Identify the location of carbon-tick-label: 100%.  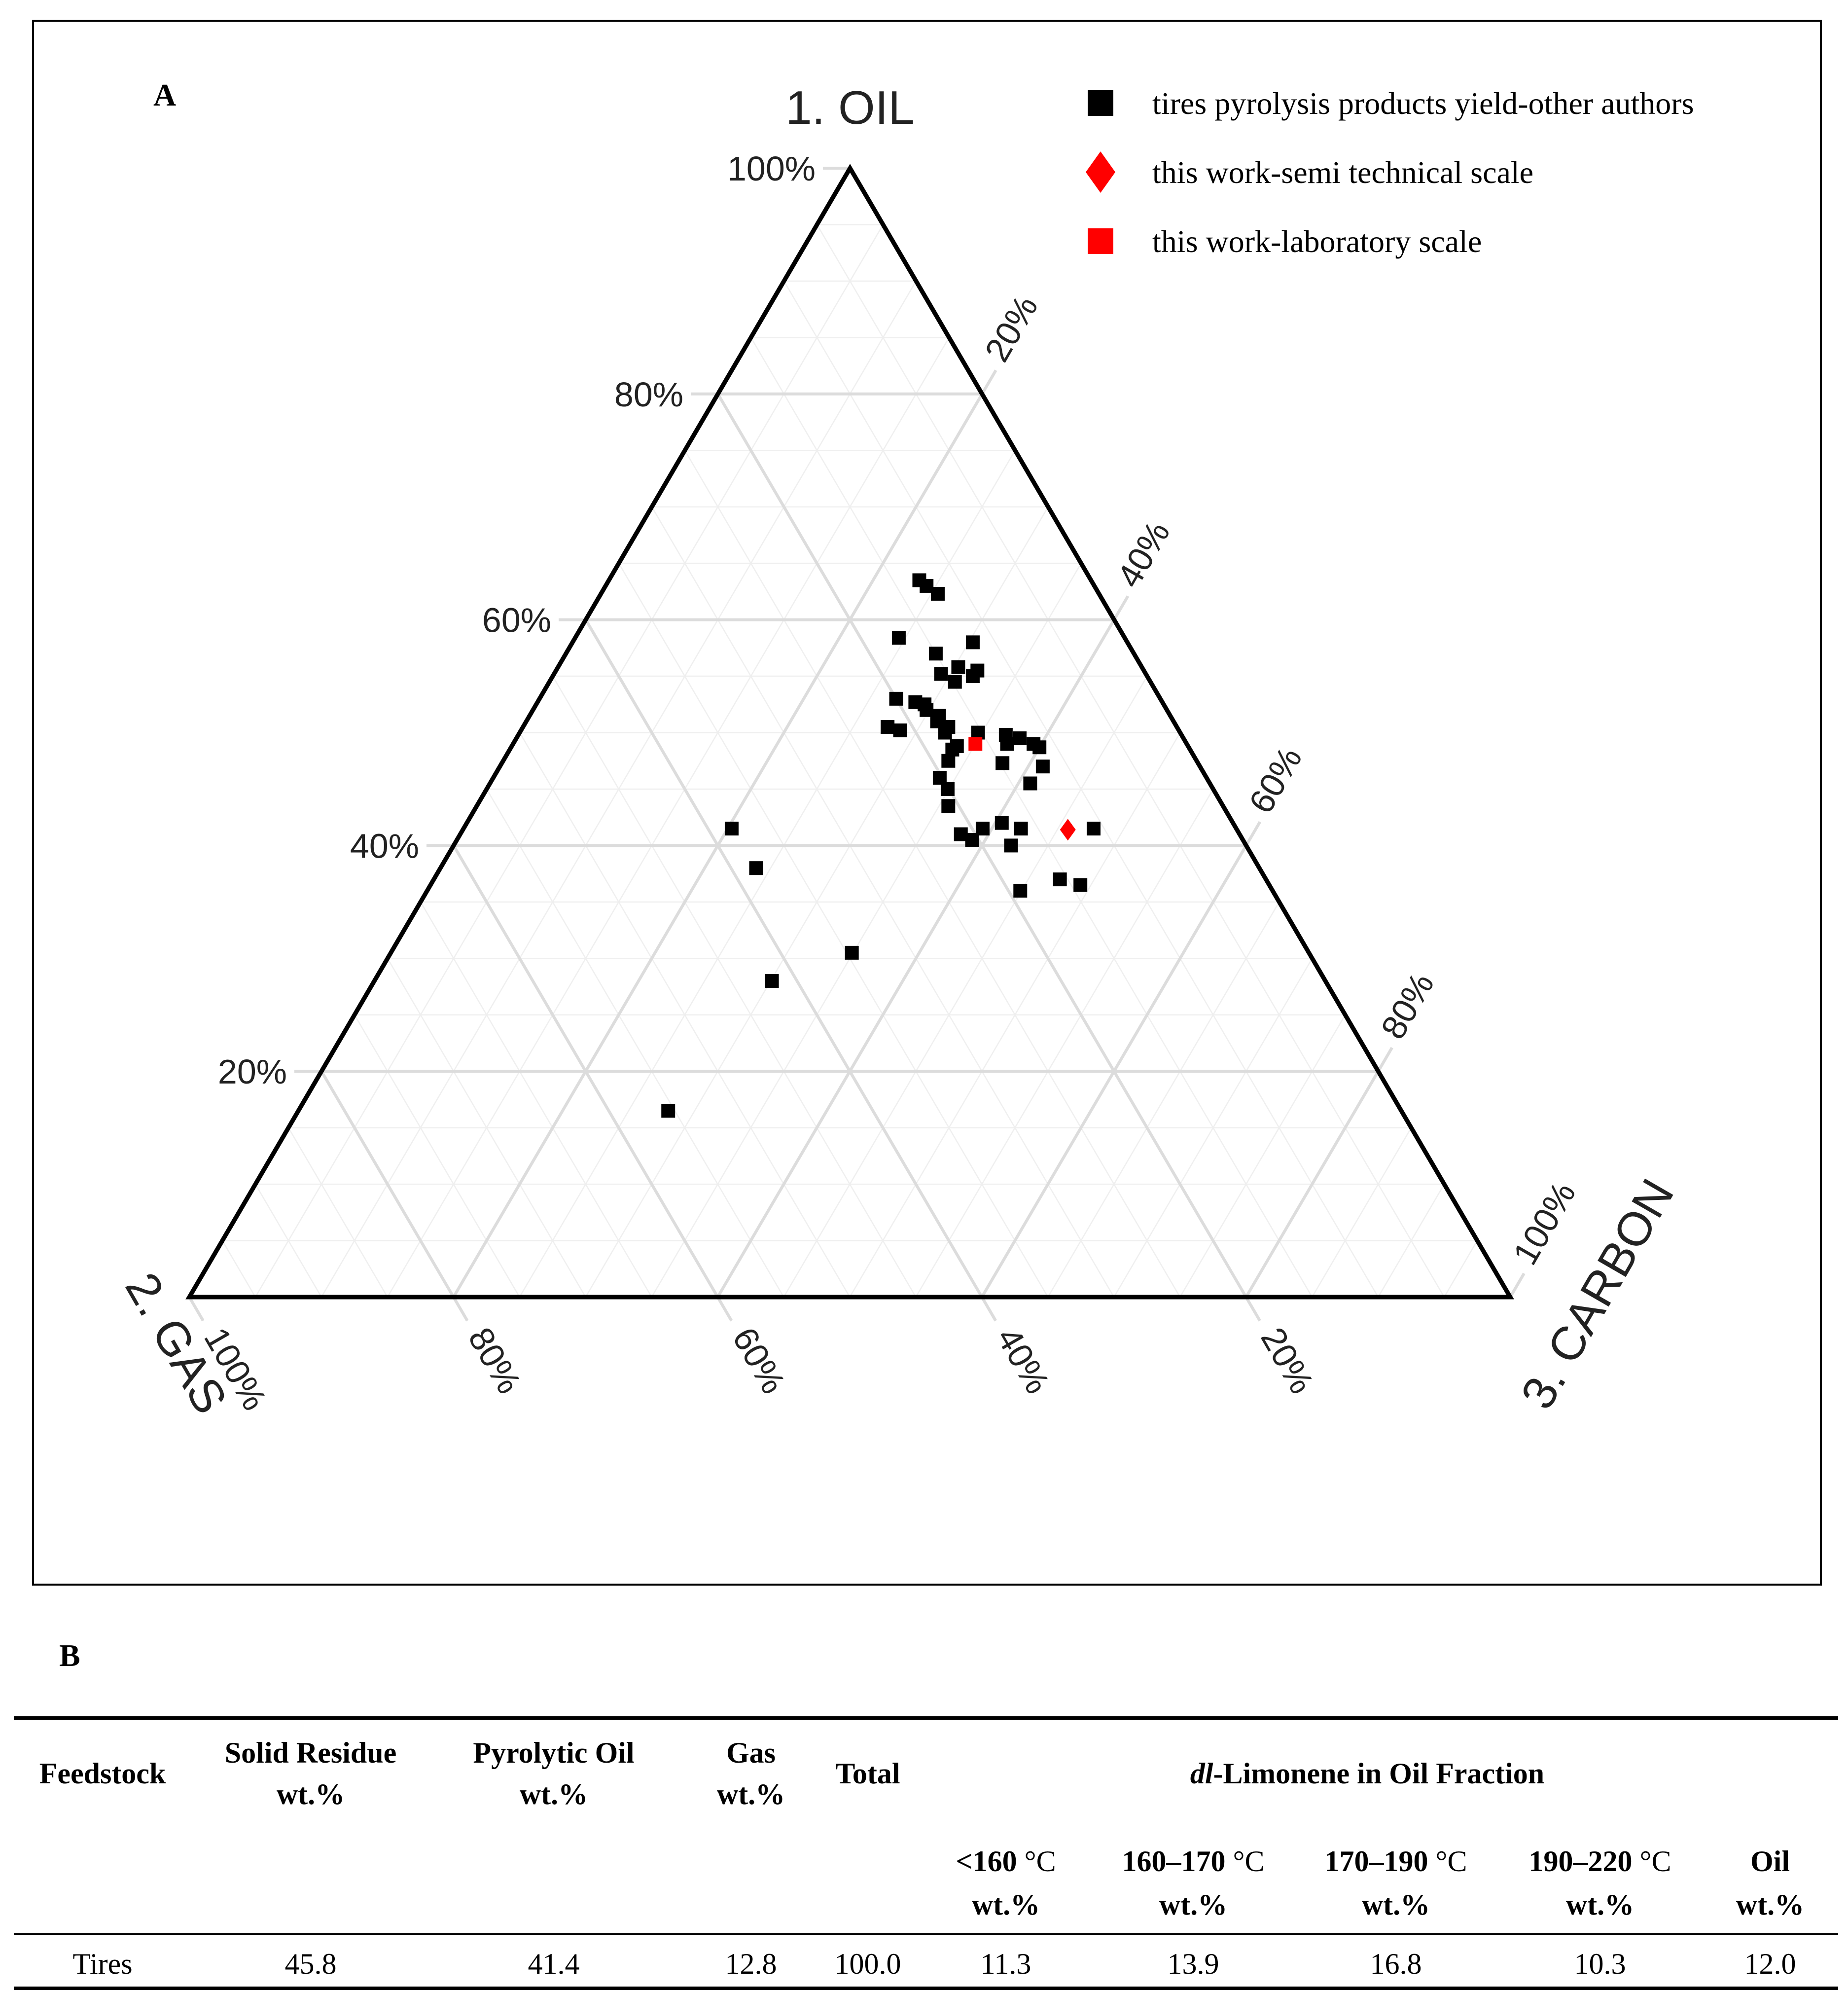
(1544, 1223).